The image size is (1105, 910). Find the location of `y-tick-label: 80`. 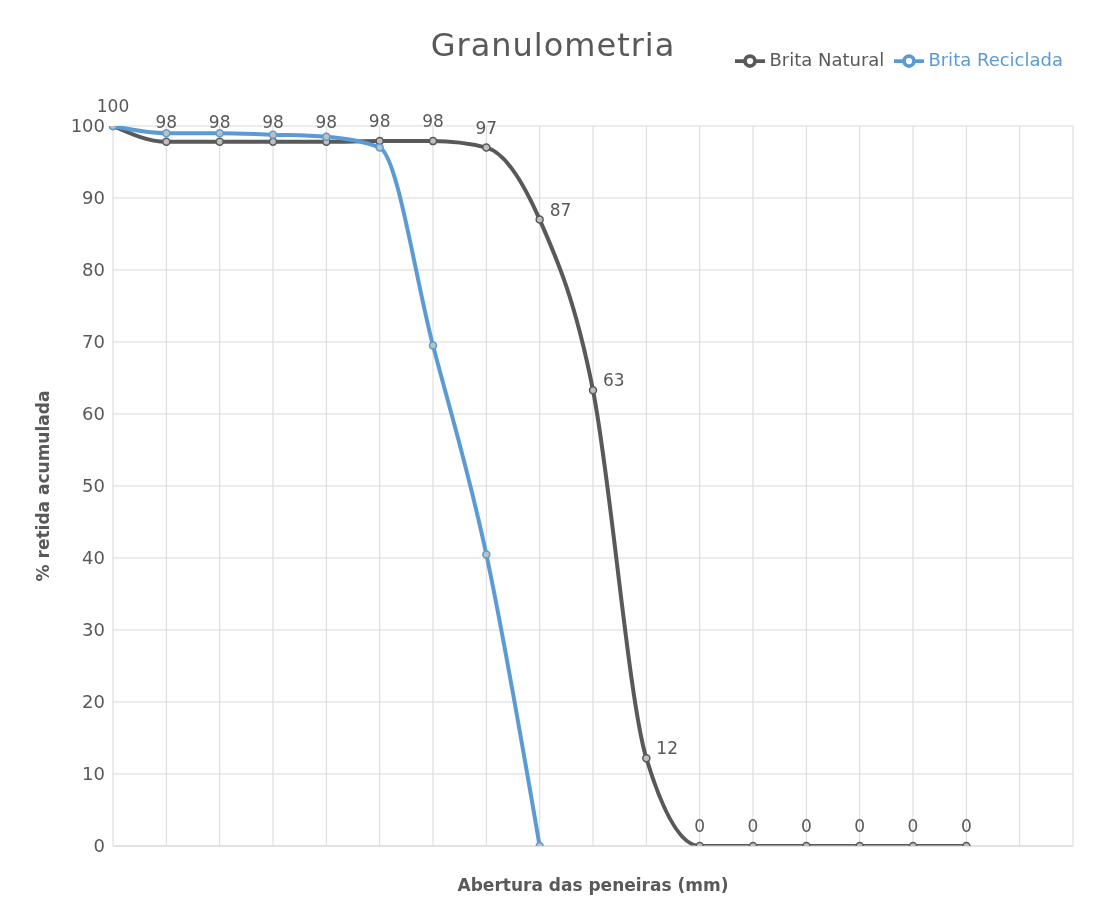

y-tick-label: 80 is located at coordinates (93, 270).